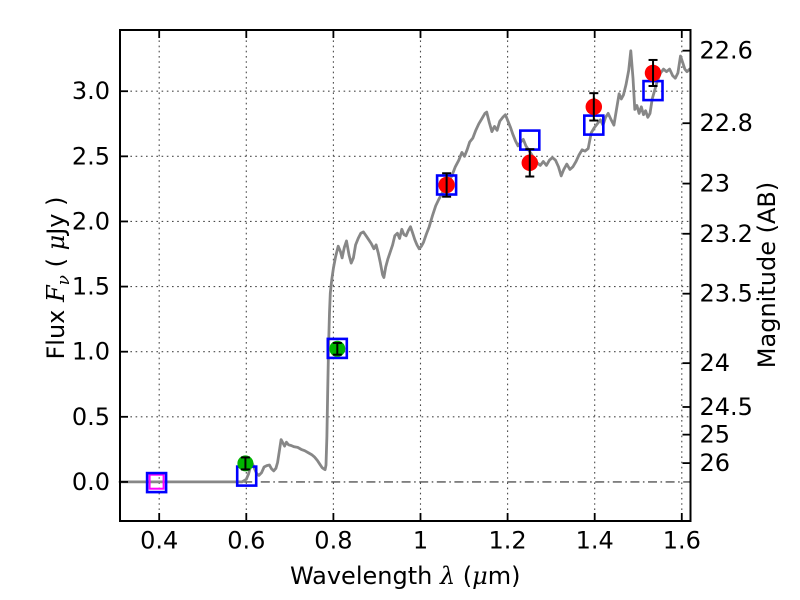 This screenshot has height=600, width=800. What do you see at coordinates (595, 541) in the screenshot?
I see `x-tick-label: 1.4` at bounding box center [595, 541].